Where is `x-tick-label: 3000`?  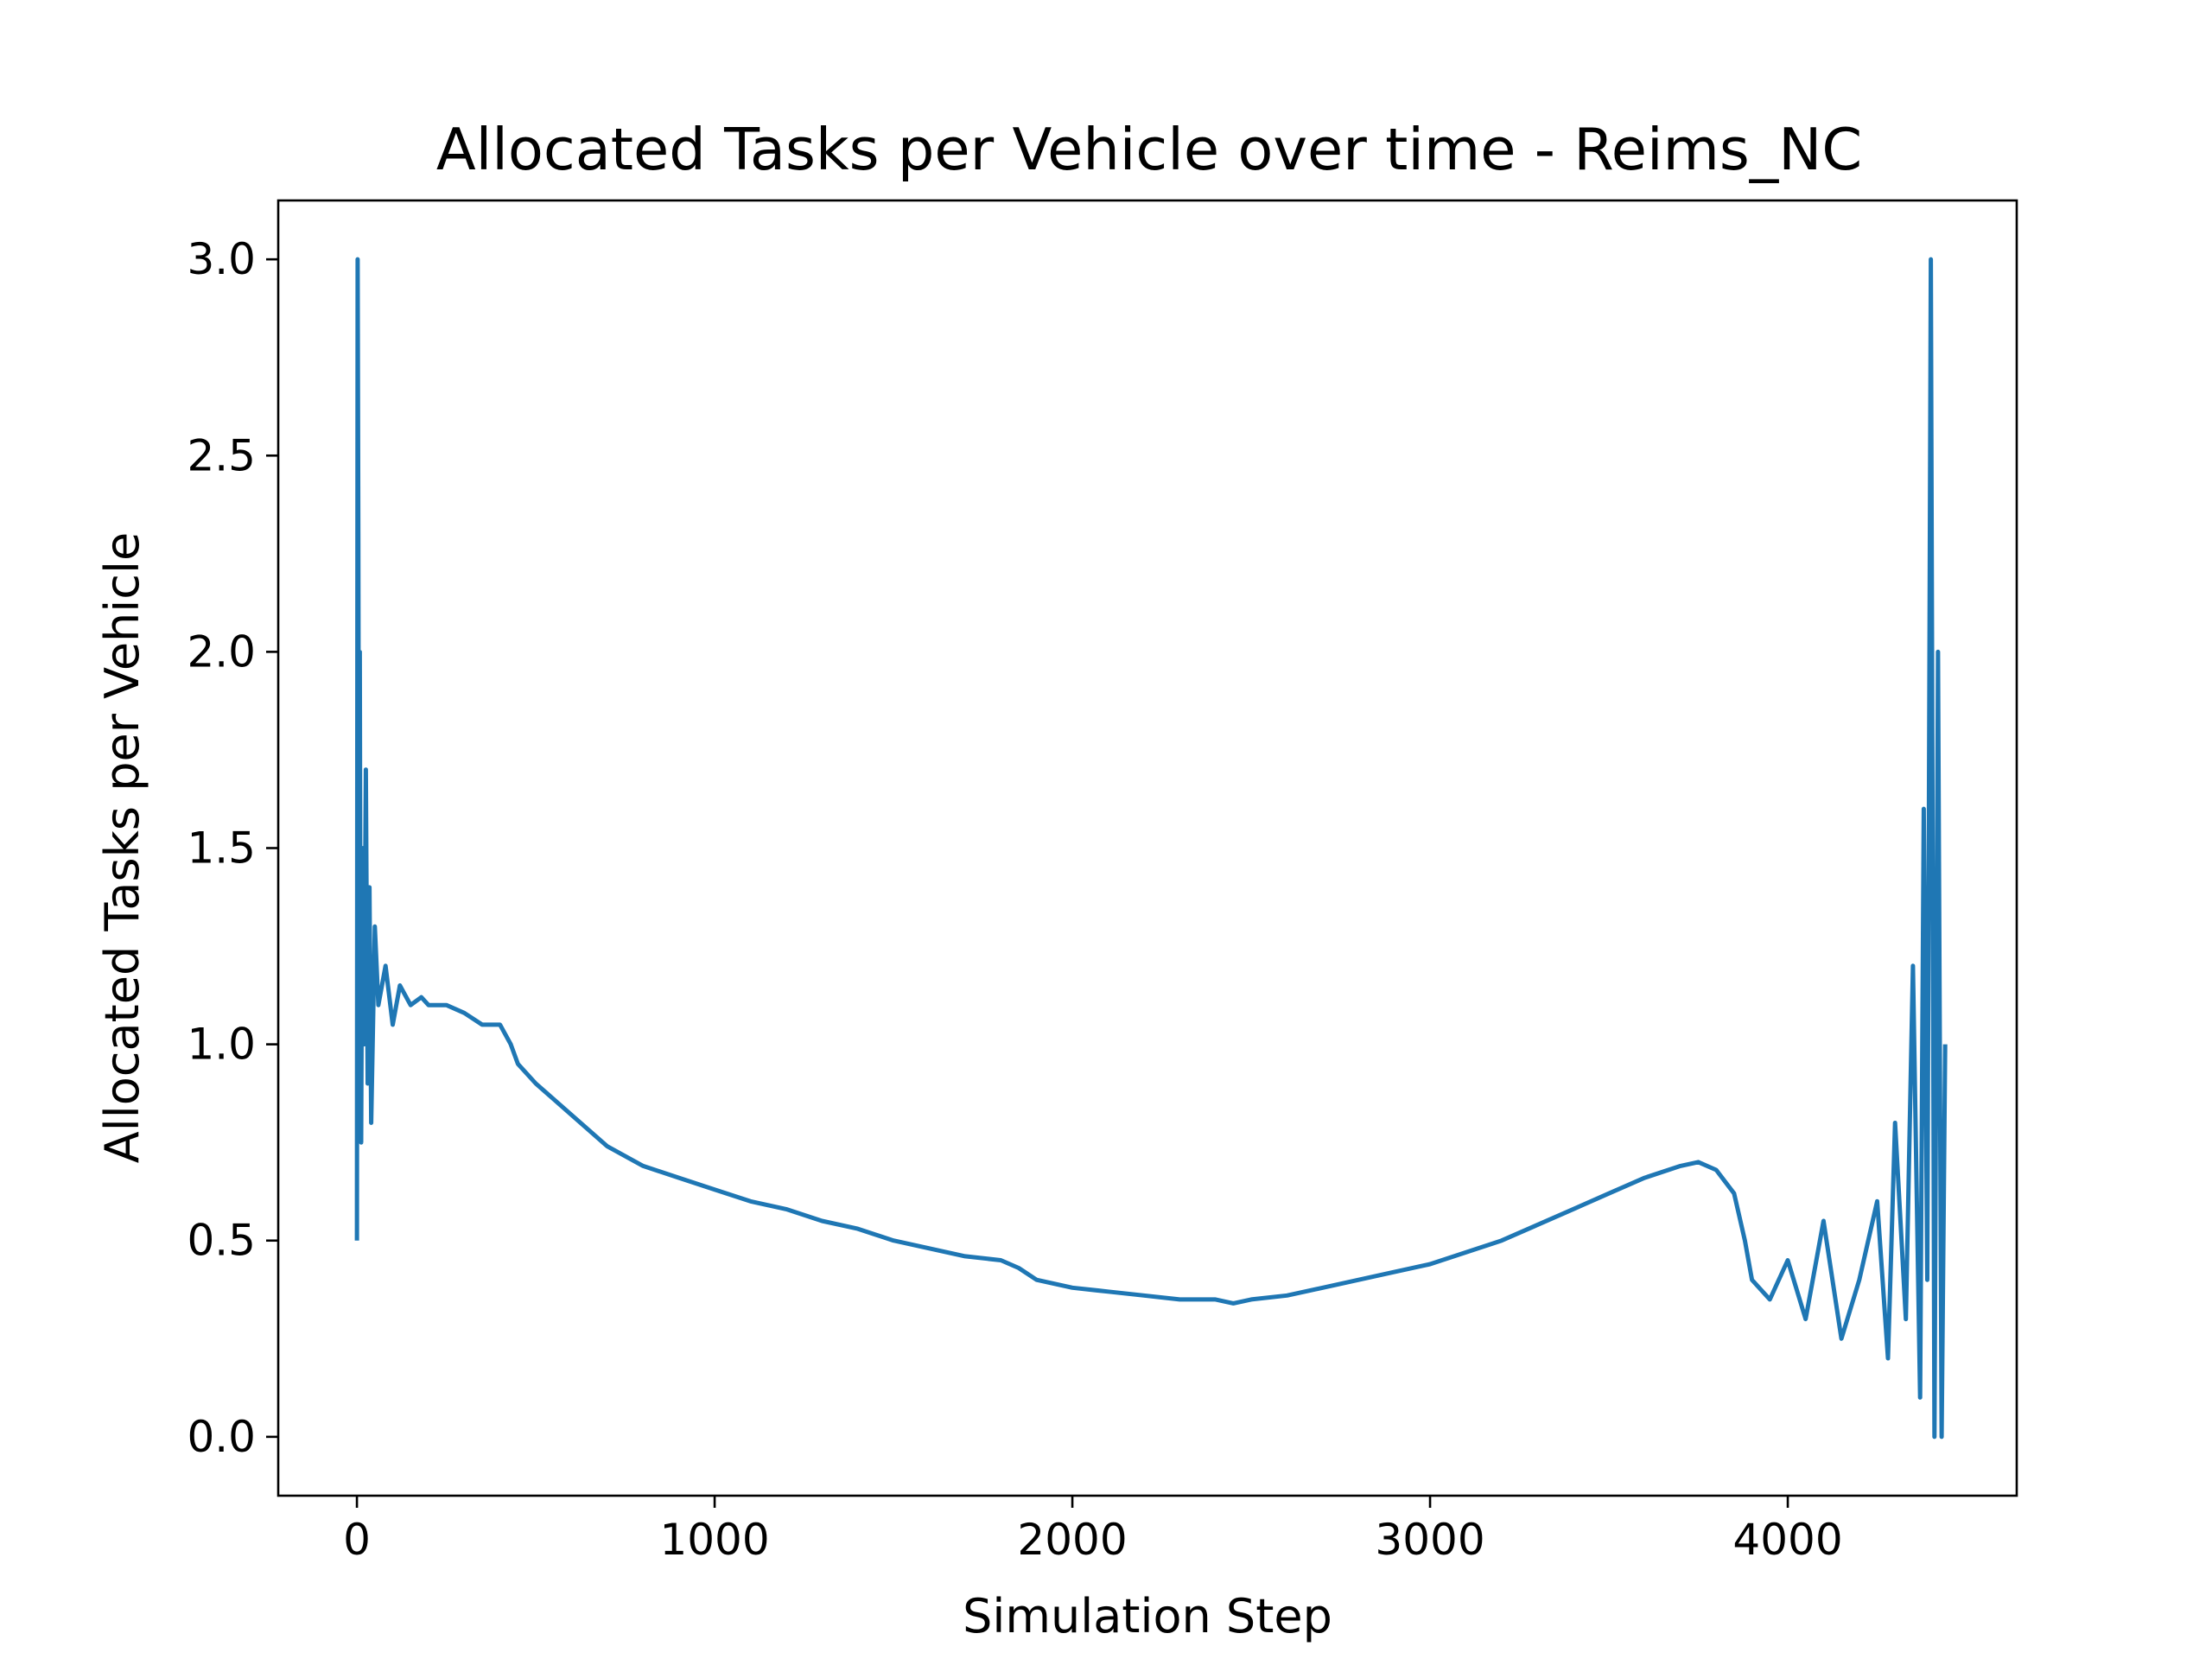
x-tick-label: 3000 is located at coordinates (1429, 1540).